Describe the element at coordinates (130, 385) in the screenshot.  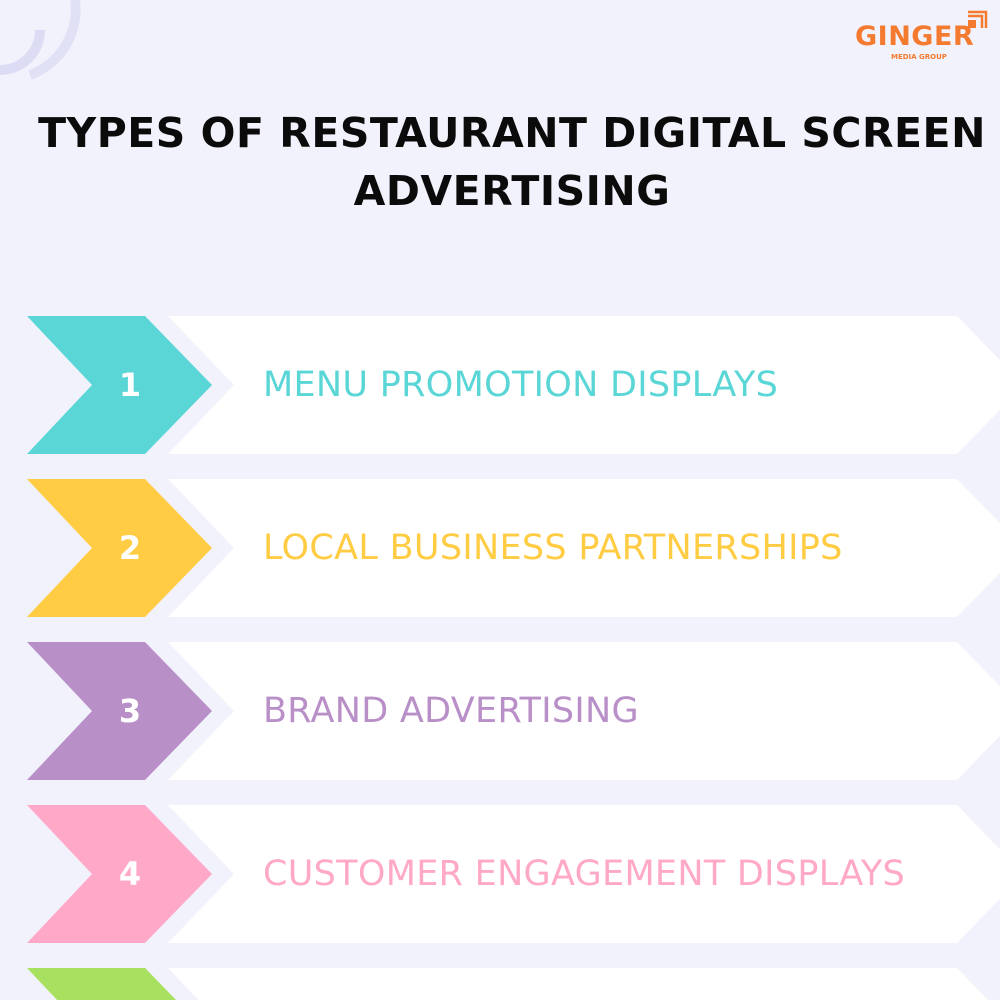
I see `item-number: 1` at that location.